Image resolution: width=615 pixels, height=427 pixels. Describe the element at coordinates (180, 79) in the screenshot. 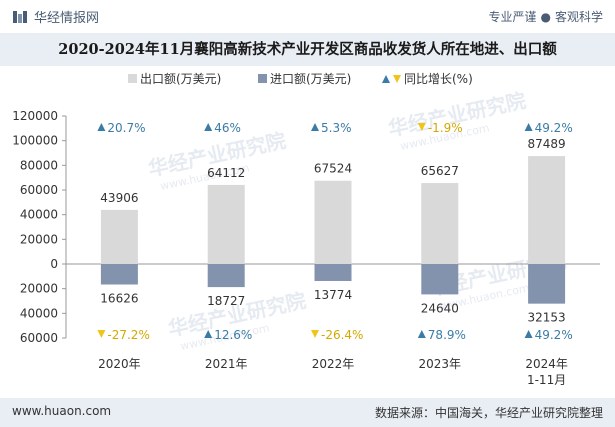

I see `legend-label-export: 出口额(万美元)` at that location.